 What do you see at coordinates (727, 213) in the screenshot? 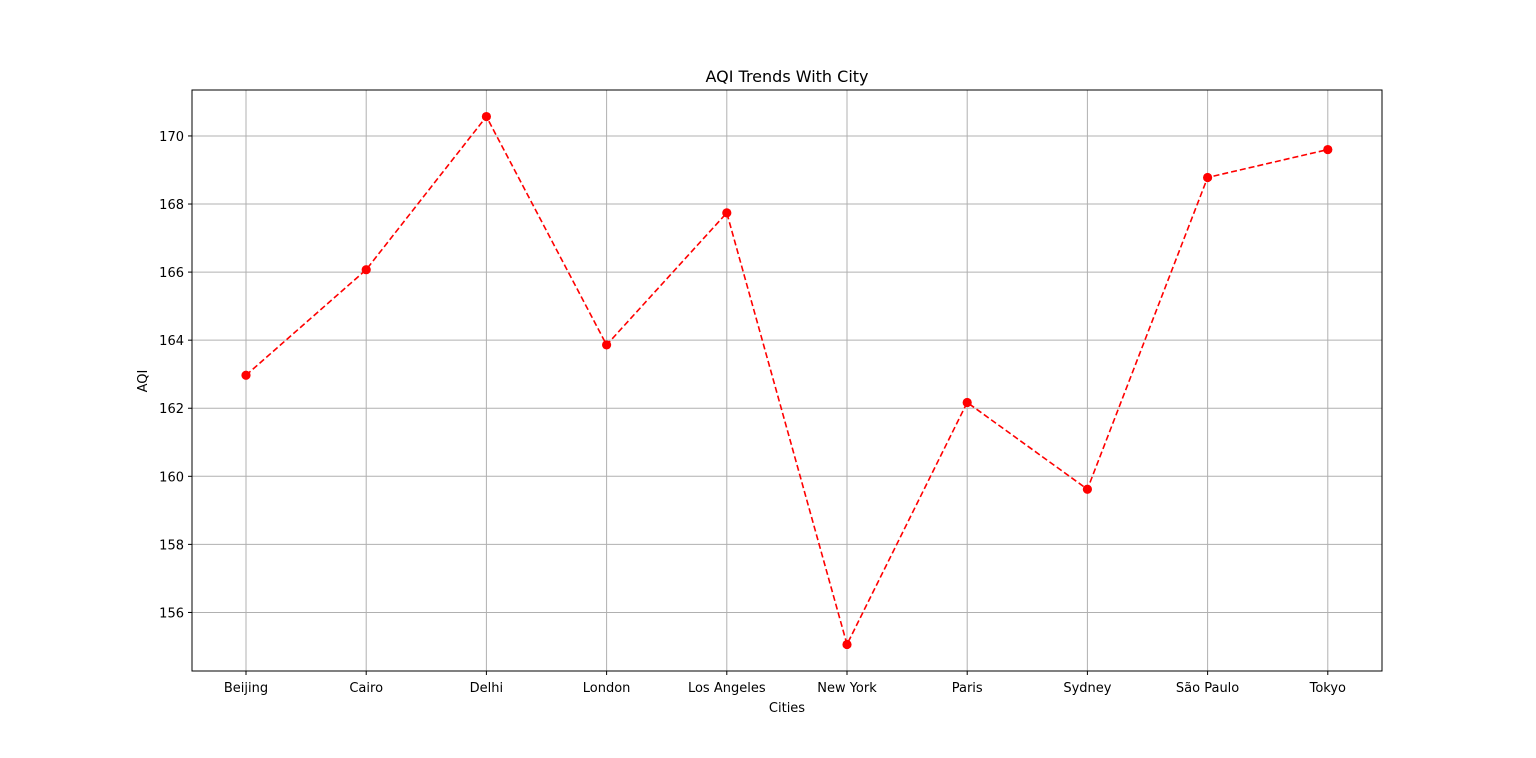
I see `data-point-los-angeles` at bounding box center [727, 213].